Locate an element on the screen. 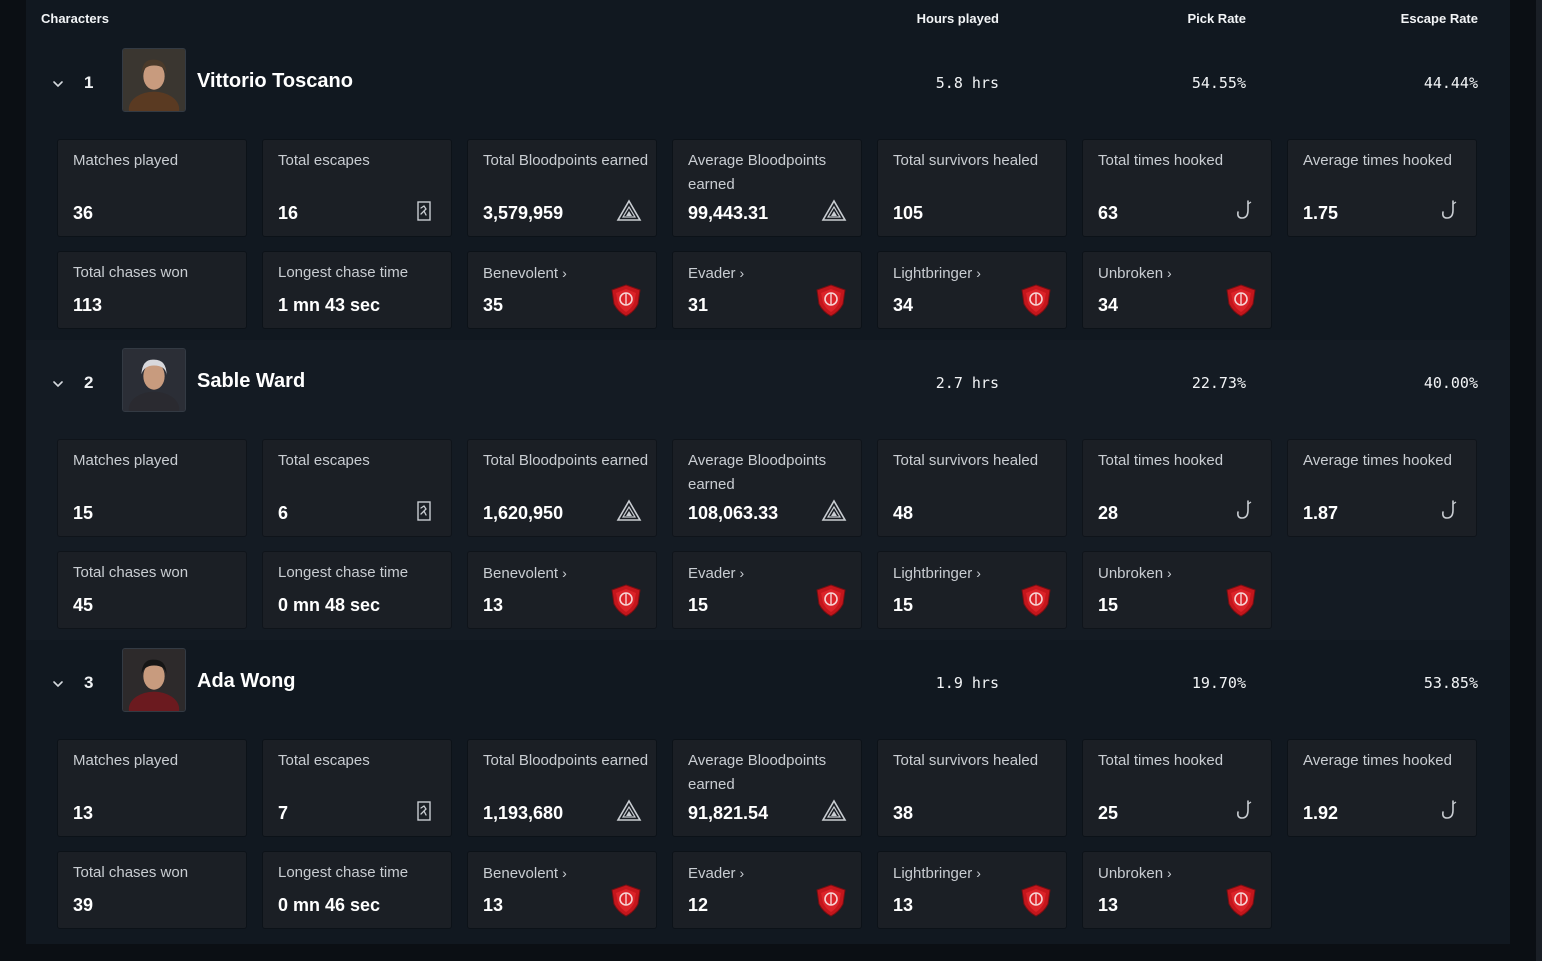  stat-label-text: Average times hooked is located at coordinates (1377, 160).